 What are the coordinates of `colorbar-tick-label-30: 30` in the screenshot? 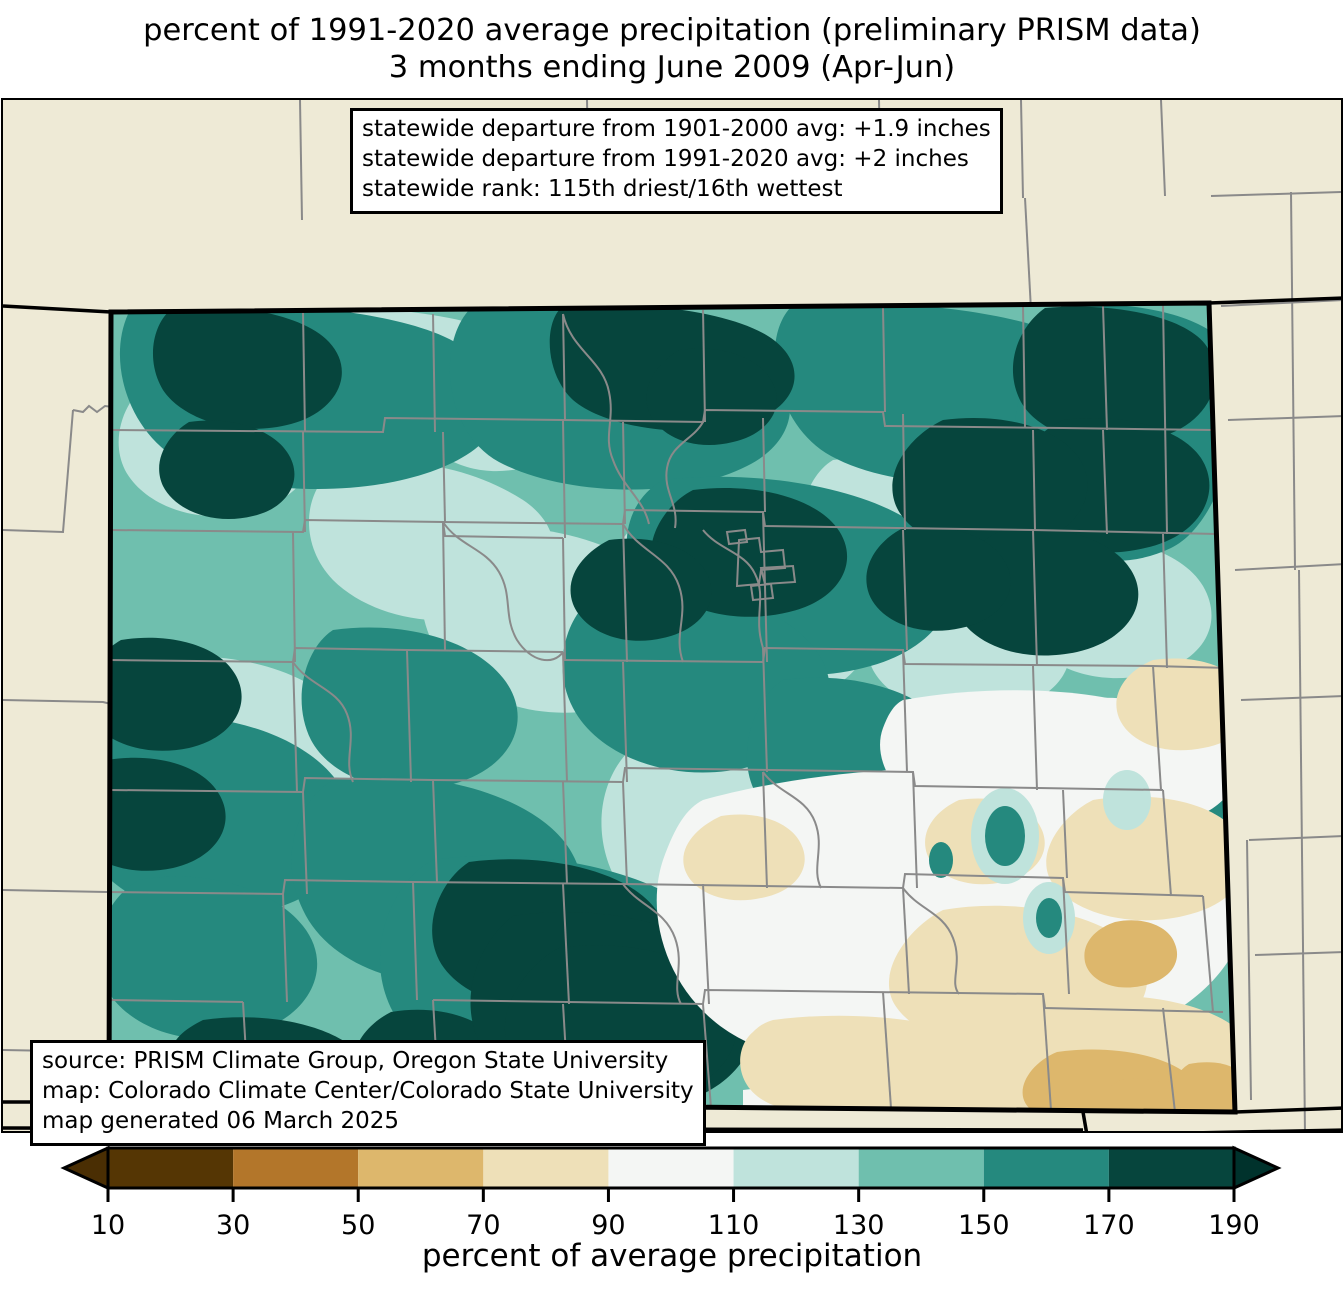 It's located at (233, 1225).